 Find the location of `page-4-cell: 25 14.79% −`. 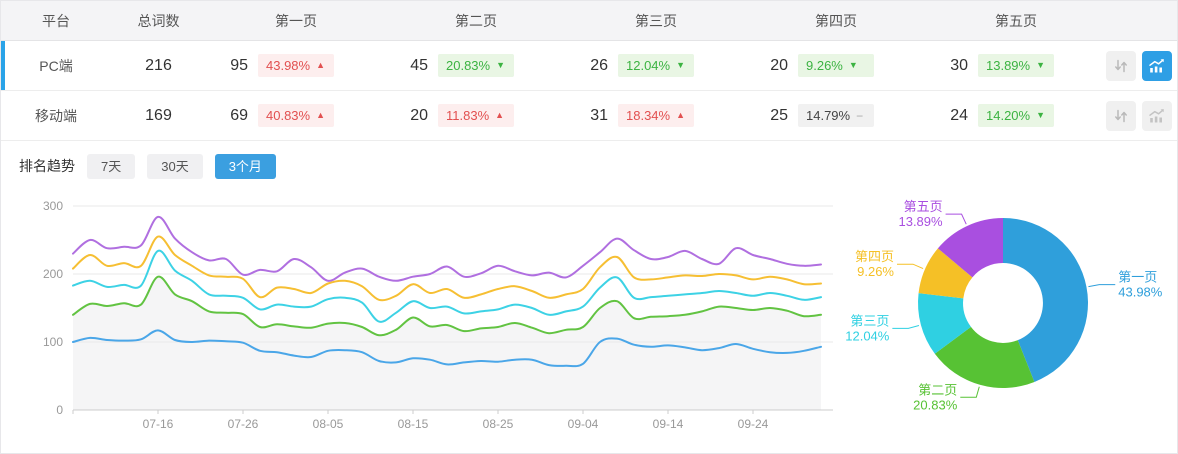

page-4-cell: 25 14.79% − is located at coordinates (836, 115).